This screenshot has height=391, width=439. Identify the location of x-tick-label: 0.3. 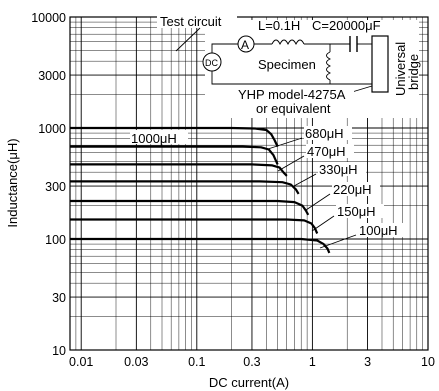
(251, 362).